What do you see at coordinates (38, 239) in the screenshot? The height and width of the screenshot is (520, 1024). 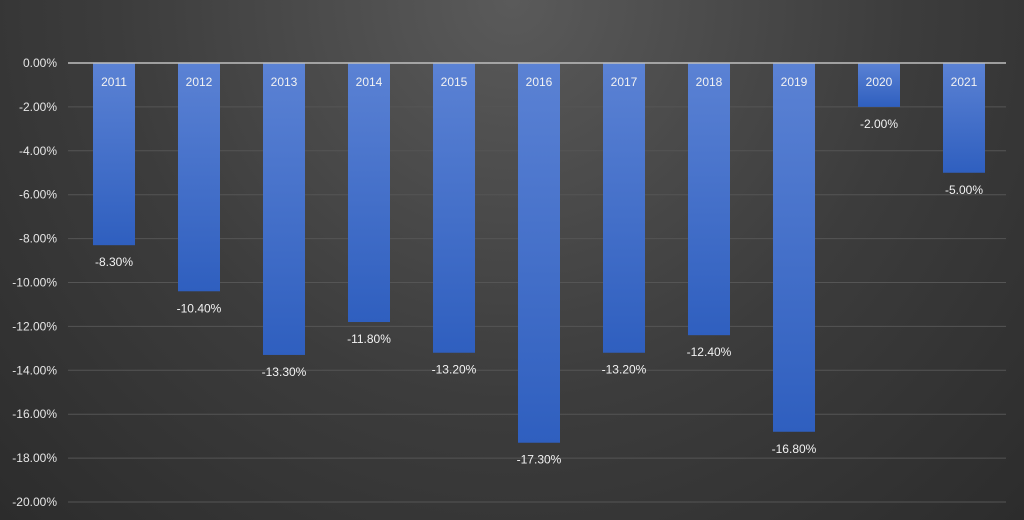 I see `y-tick-label: -8.00%` at bounding box center [38, 239].